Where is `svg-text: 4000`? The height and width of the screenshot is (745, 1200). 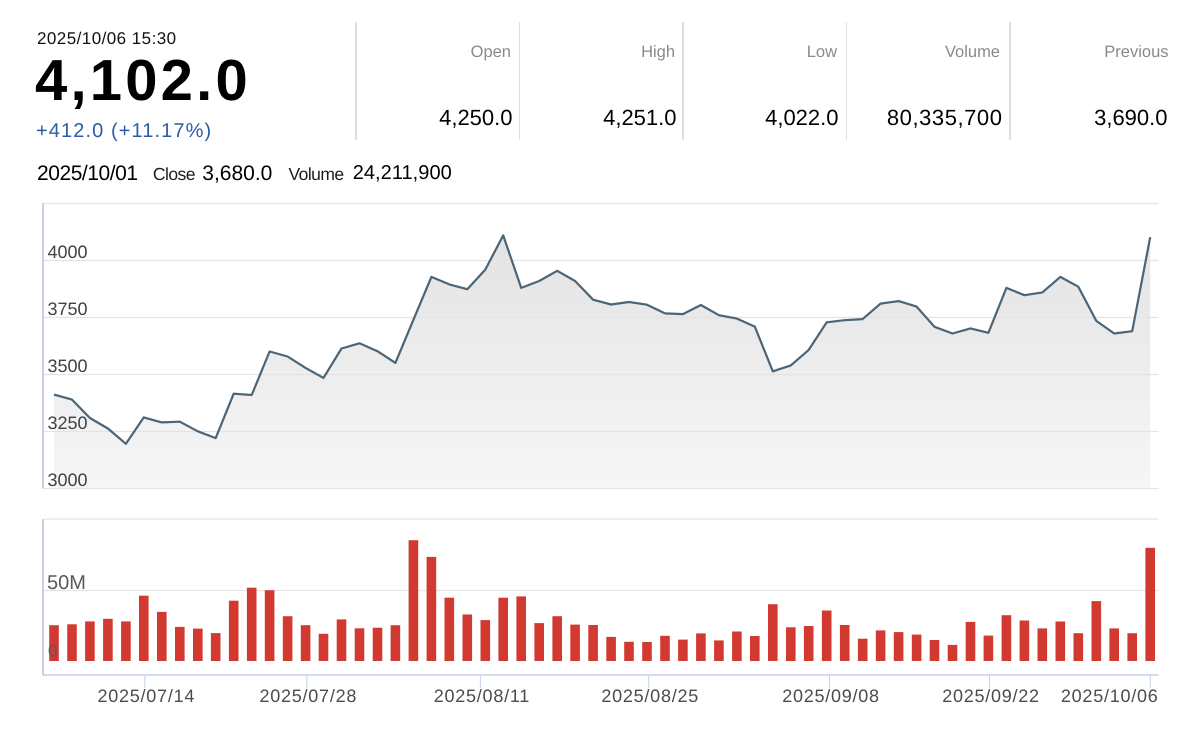 svg-text: 4000 is located at coordinates (68, 252).